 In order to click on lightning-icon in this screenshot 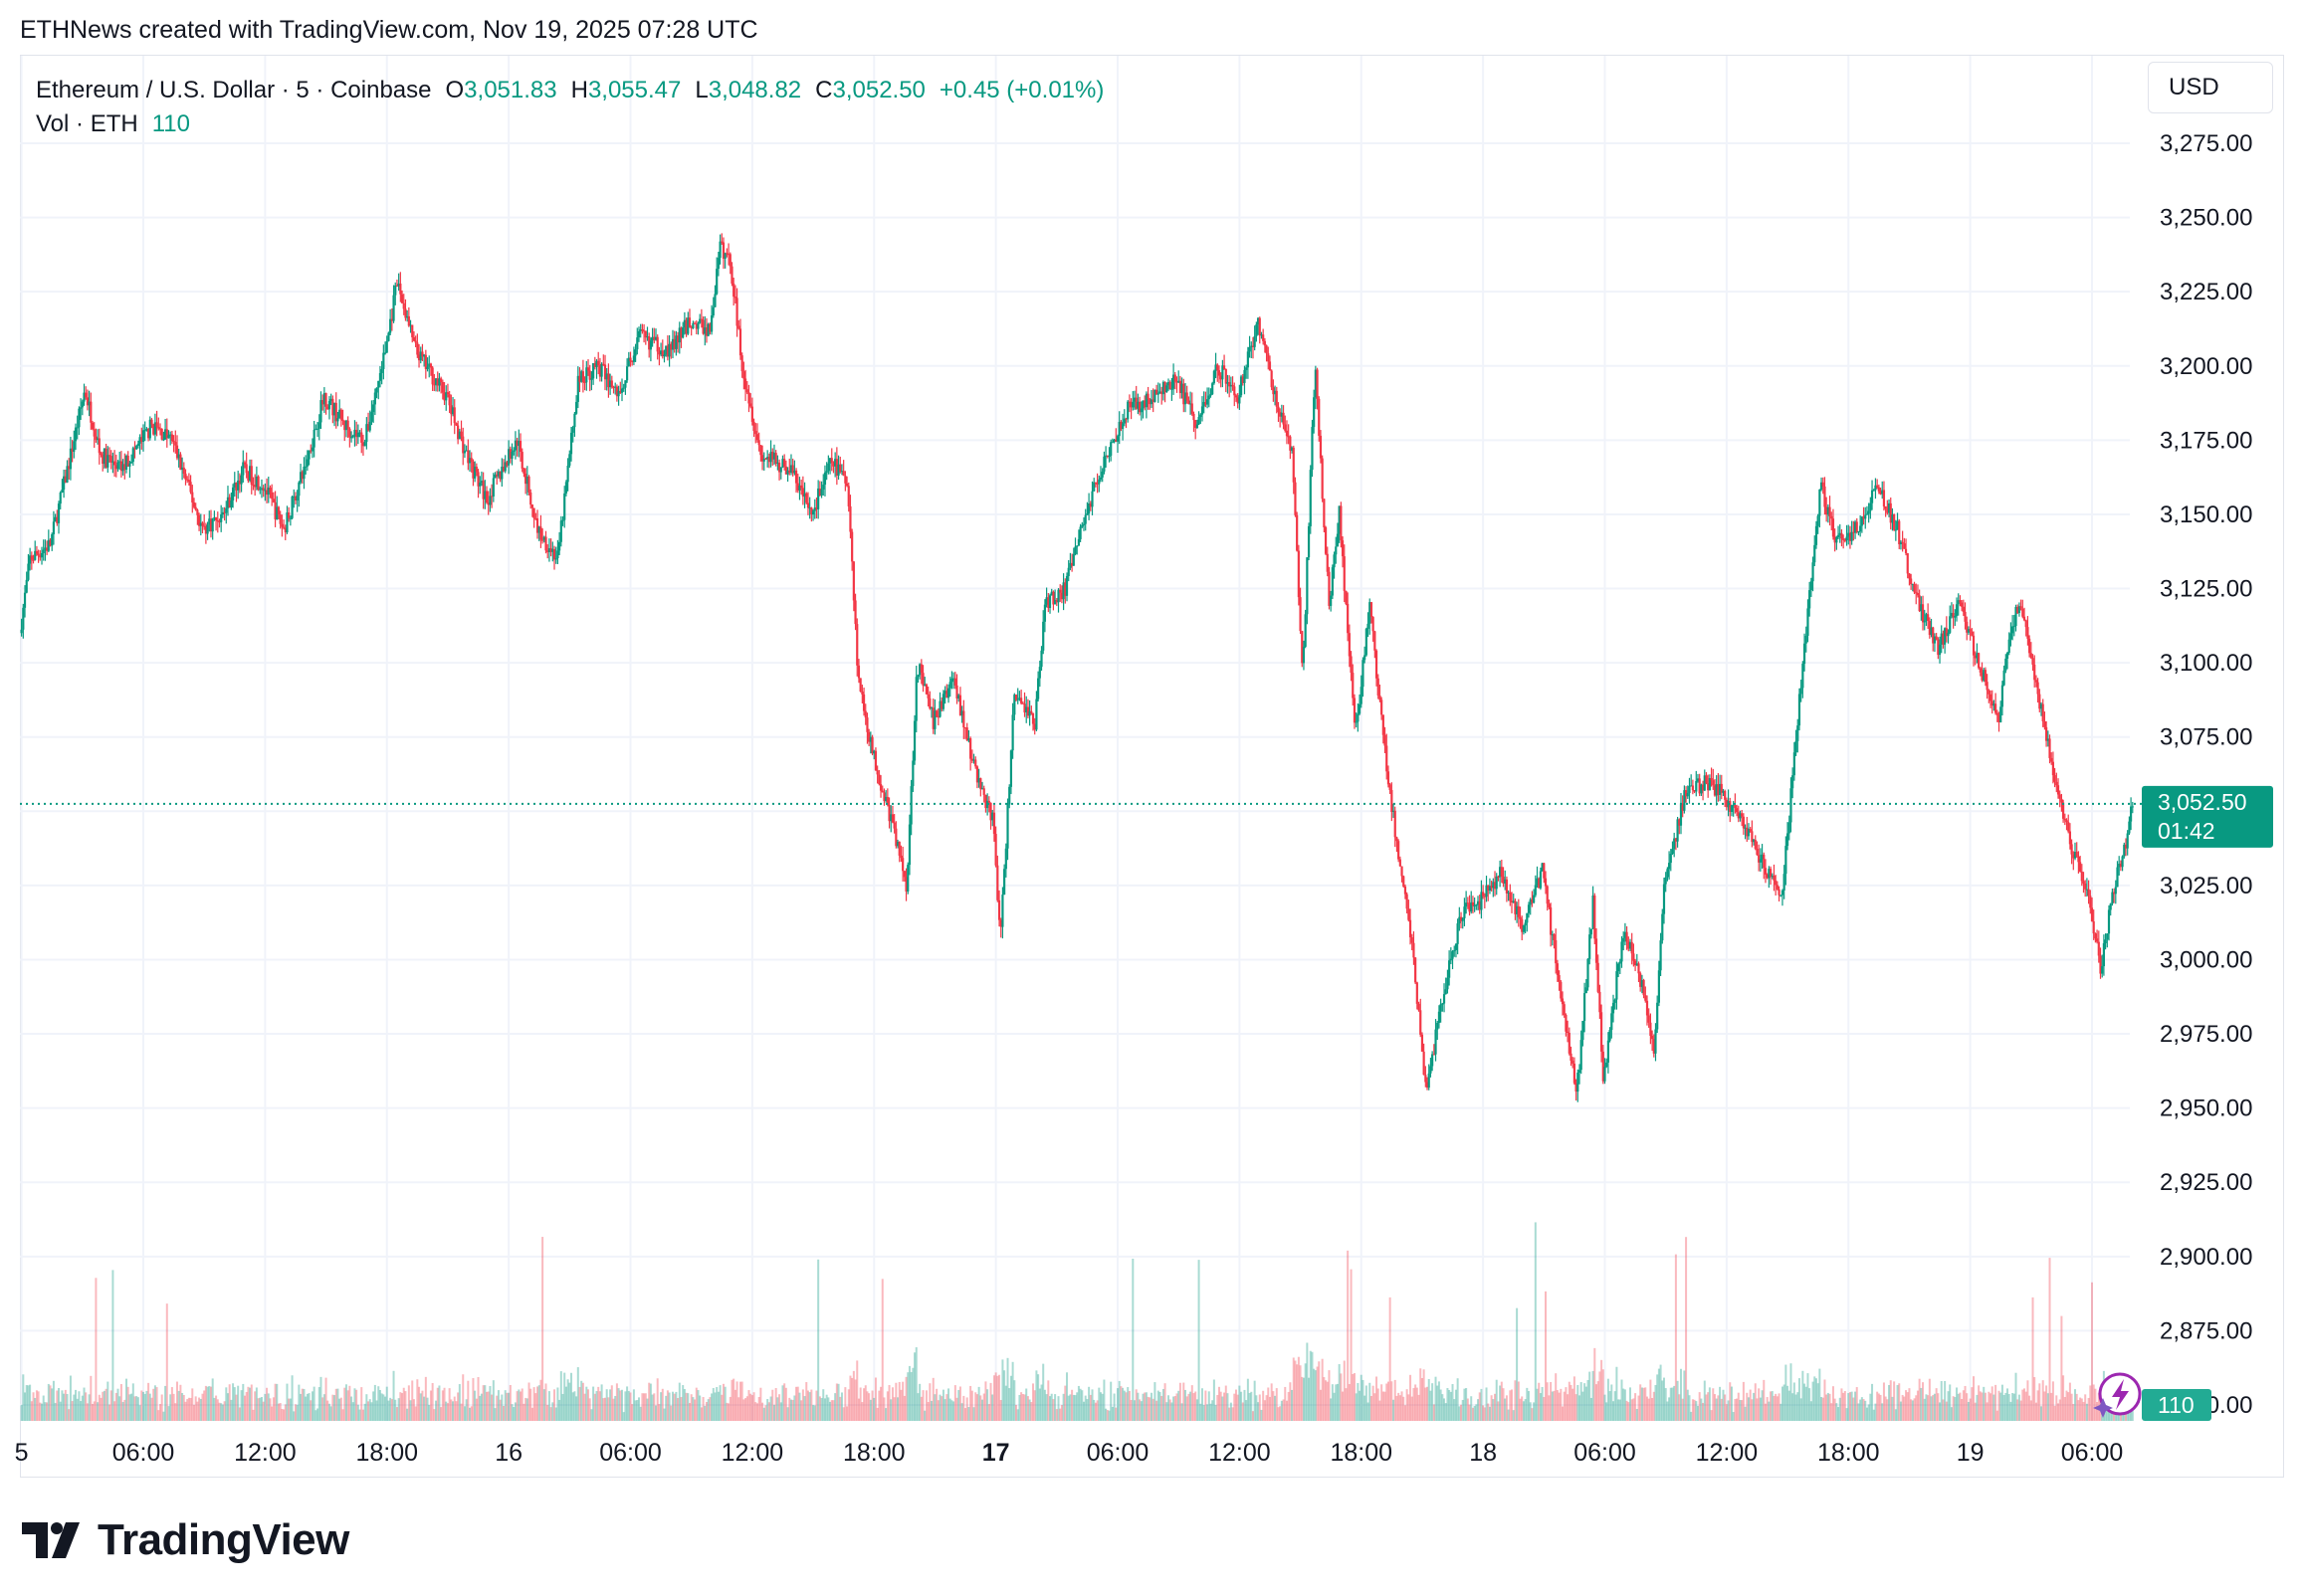, I will do `click(2118, 1395)`.